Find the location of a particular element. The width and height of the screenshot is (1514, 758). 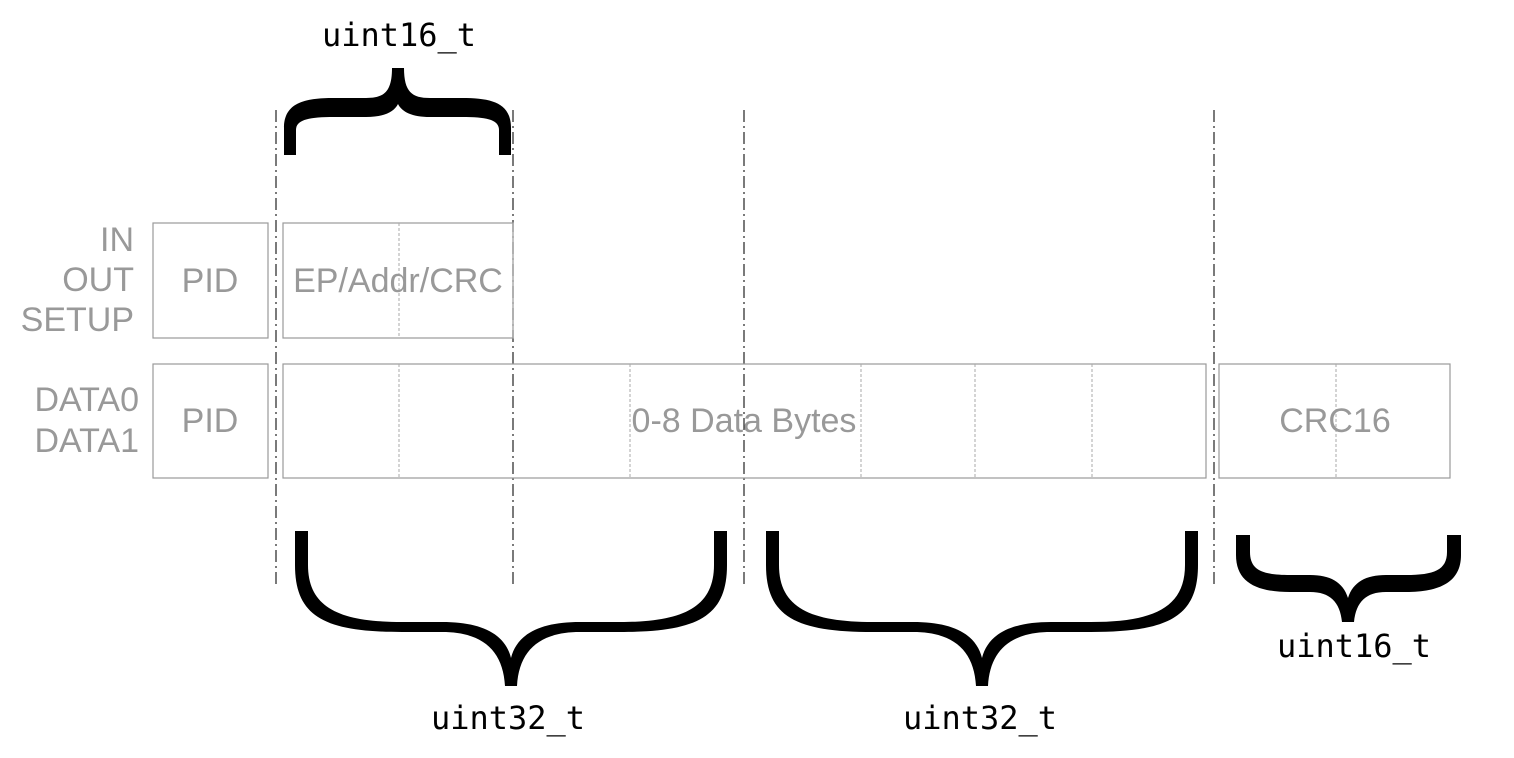

bottom-brace-right: uint16_t is located at coordinates (1348, 600).